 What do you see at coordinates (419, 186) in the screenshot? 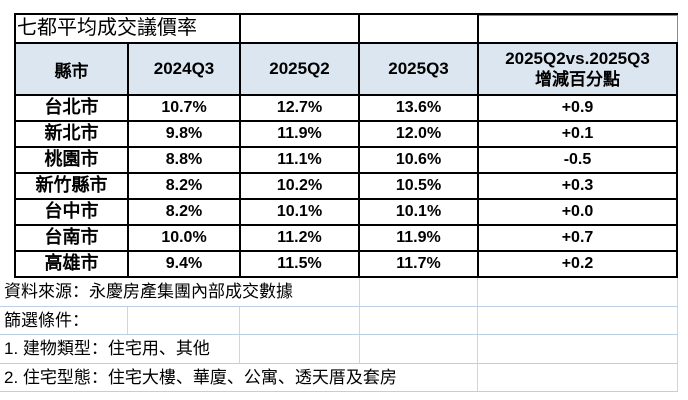
I see `cell-2025q3: 10.5%` at bounding box center [419, 186].